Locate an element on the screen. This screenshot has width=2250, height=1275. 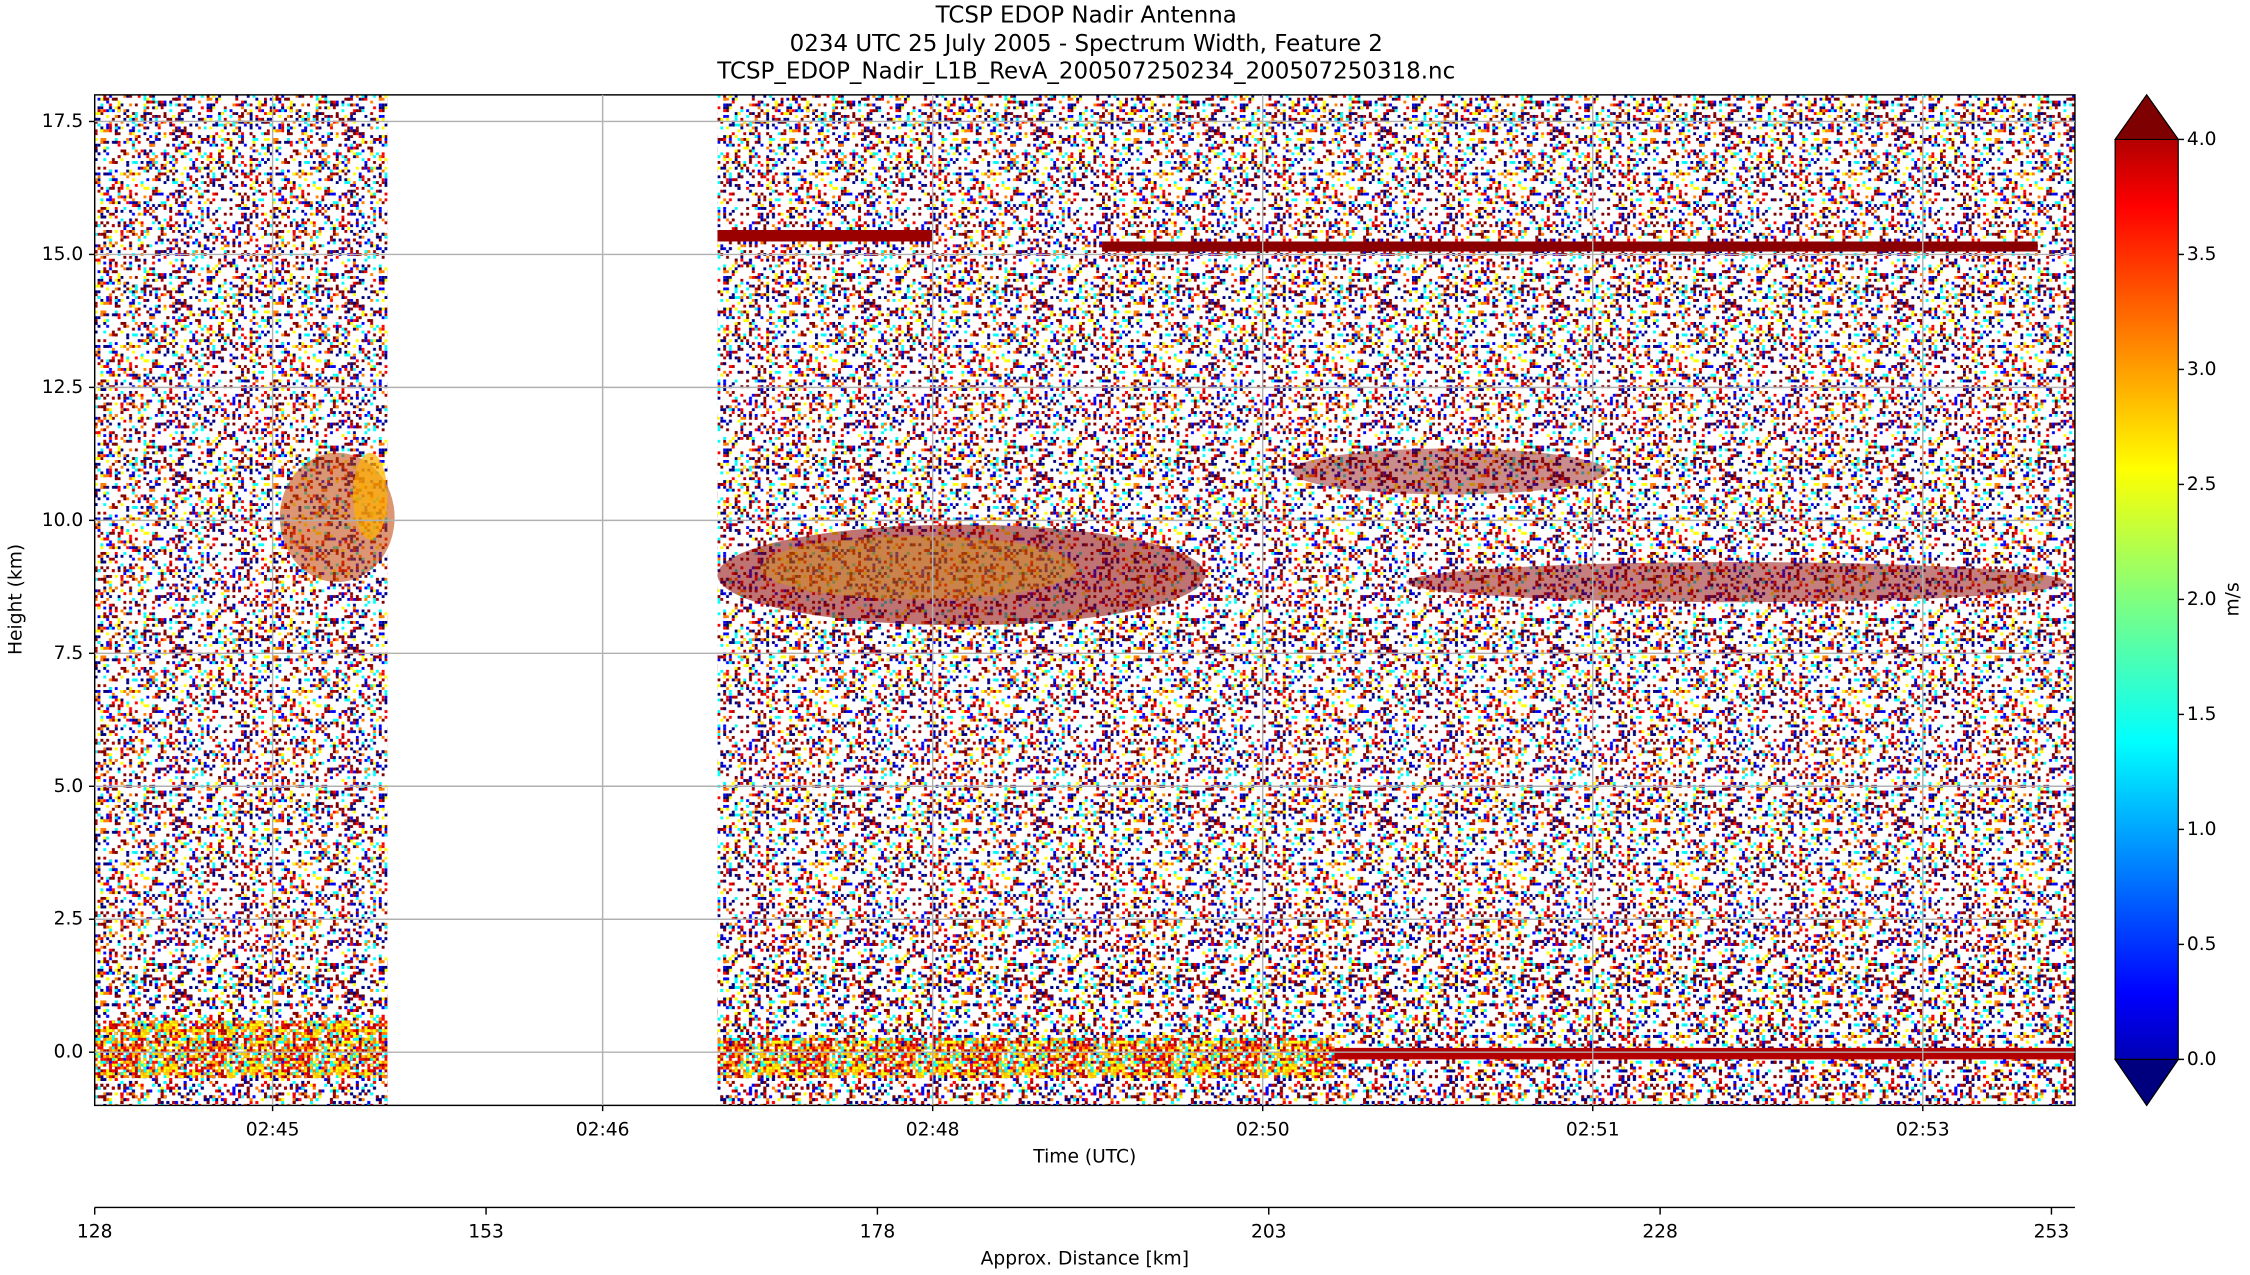
y-tick-label: 0.0 is located at coordinates (69, 1052).